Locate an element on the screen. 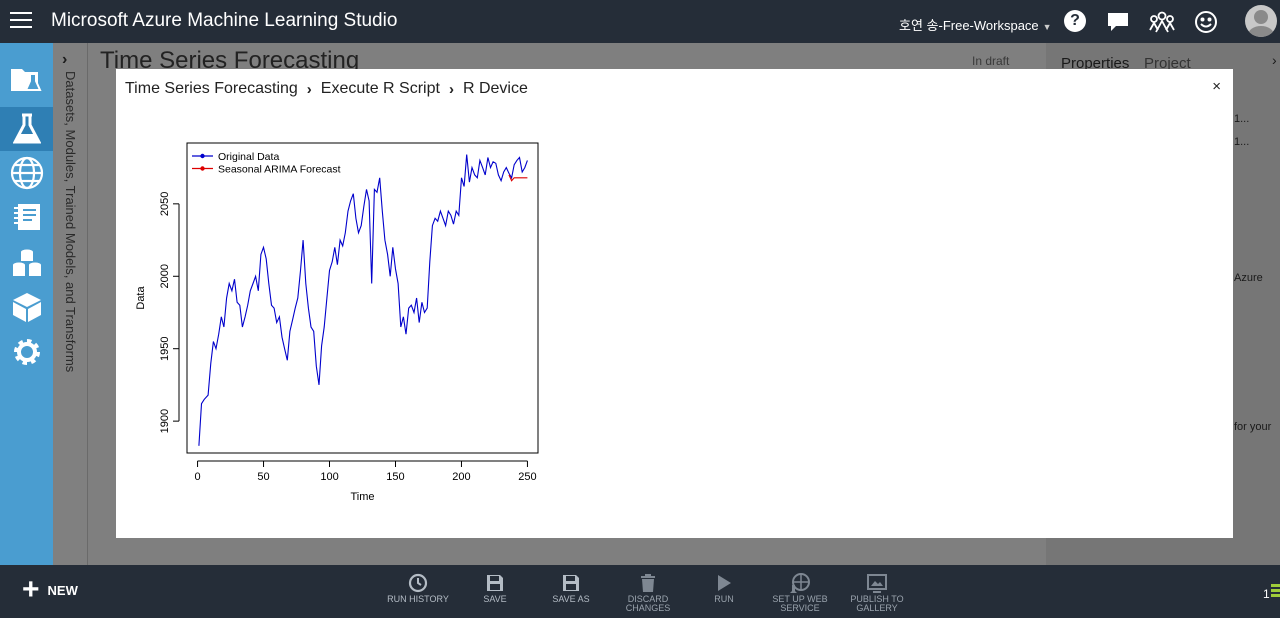 Image resolution: width=1280 pixels, height=618 pixels. tab-properties: Properties is located at coordinates (1095, 63).